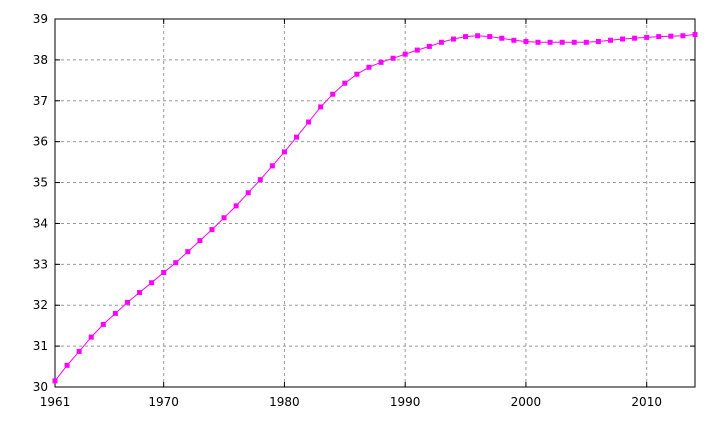 The height and width of the screenshot is (430, 725). Describe the element at coordinates (586, 42) in the screenshot. I see `data-point-2005` at that location.